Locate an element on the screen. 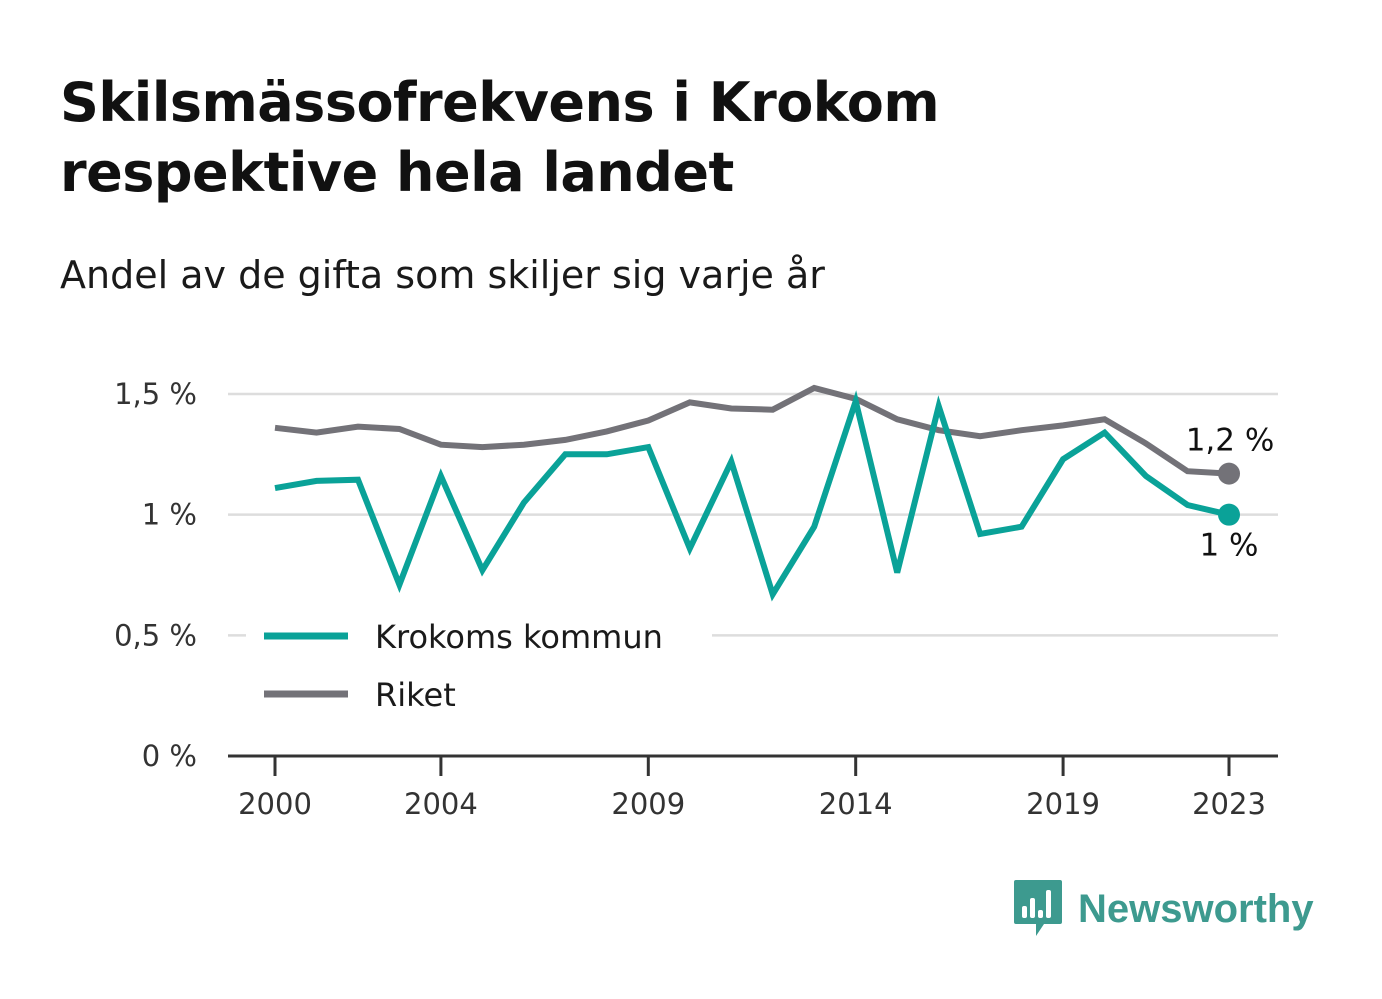 The height and width of the screenshot is (999, 1382). y-tick-label: 1 % is located at coordinates (169, 515).